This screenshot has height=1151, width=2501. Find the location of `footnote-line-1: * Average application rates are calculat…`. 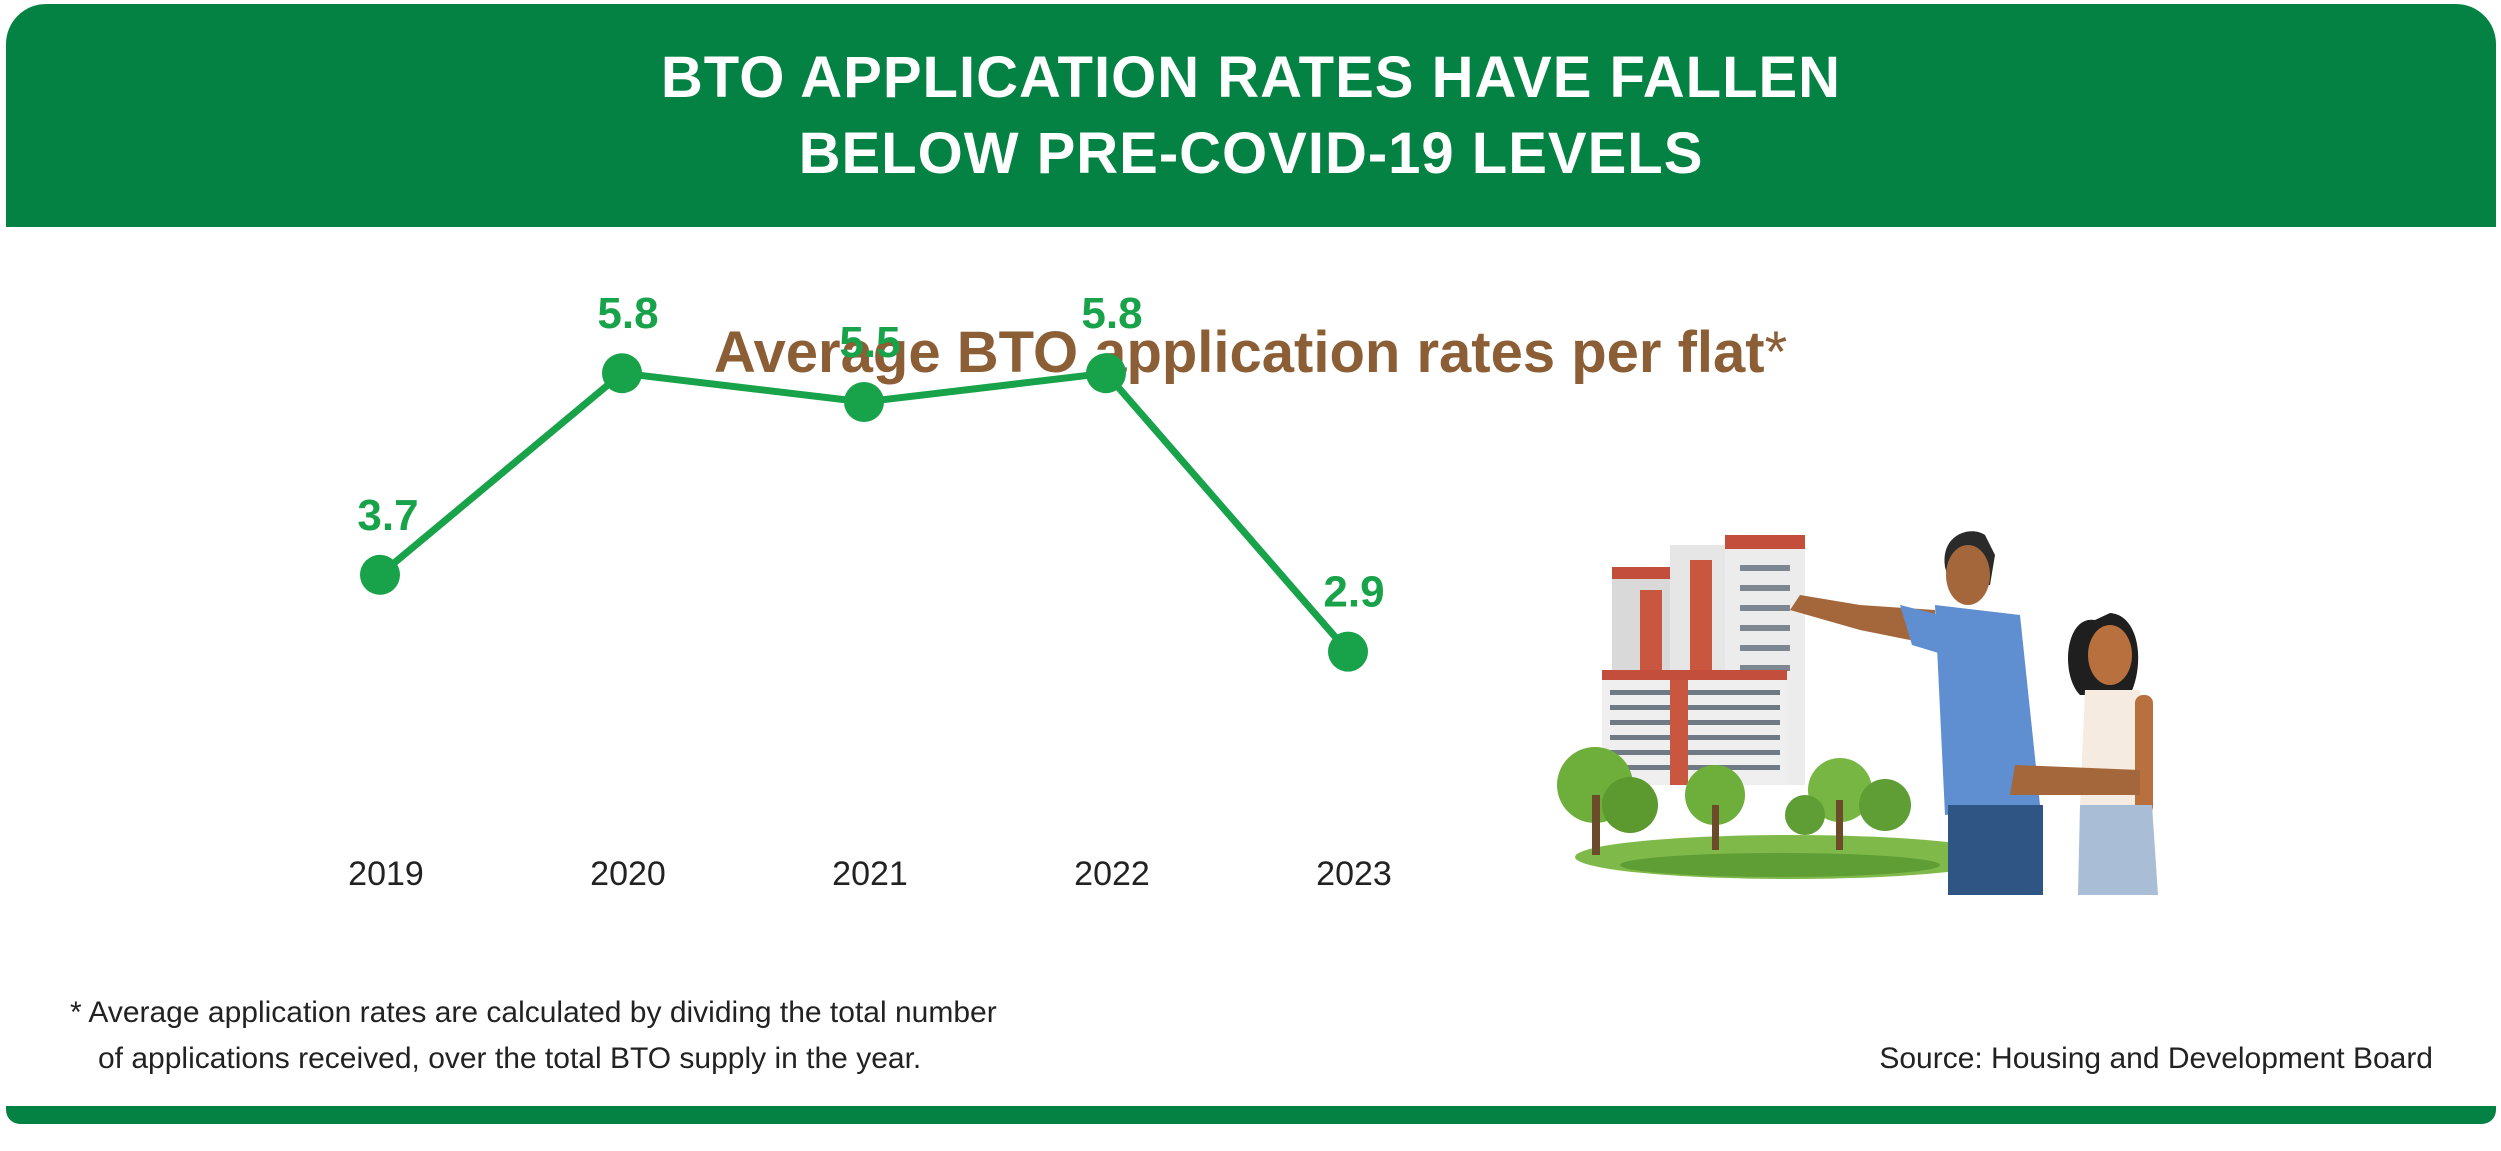

footnote-line-1: * Average application rates are calculat… is located at coordinates (533, 1012).